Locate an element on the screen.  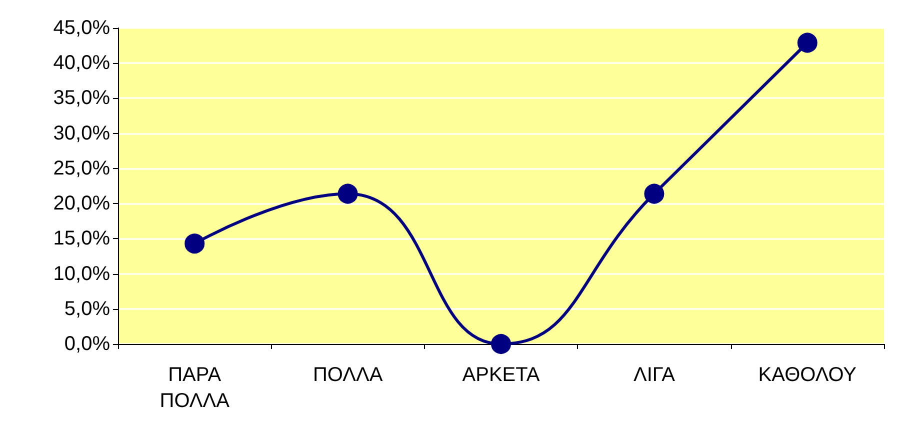
x-tick-label: ΠΑΡΑ ΠΟΛΛΑ is located at coordinates (195, 388).